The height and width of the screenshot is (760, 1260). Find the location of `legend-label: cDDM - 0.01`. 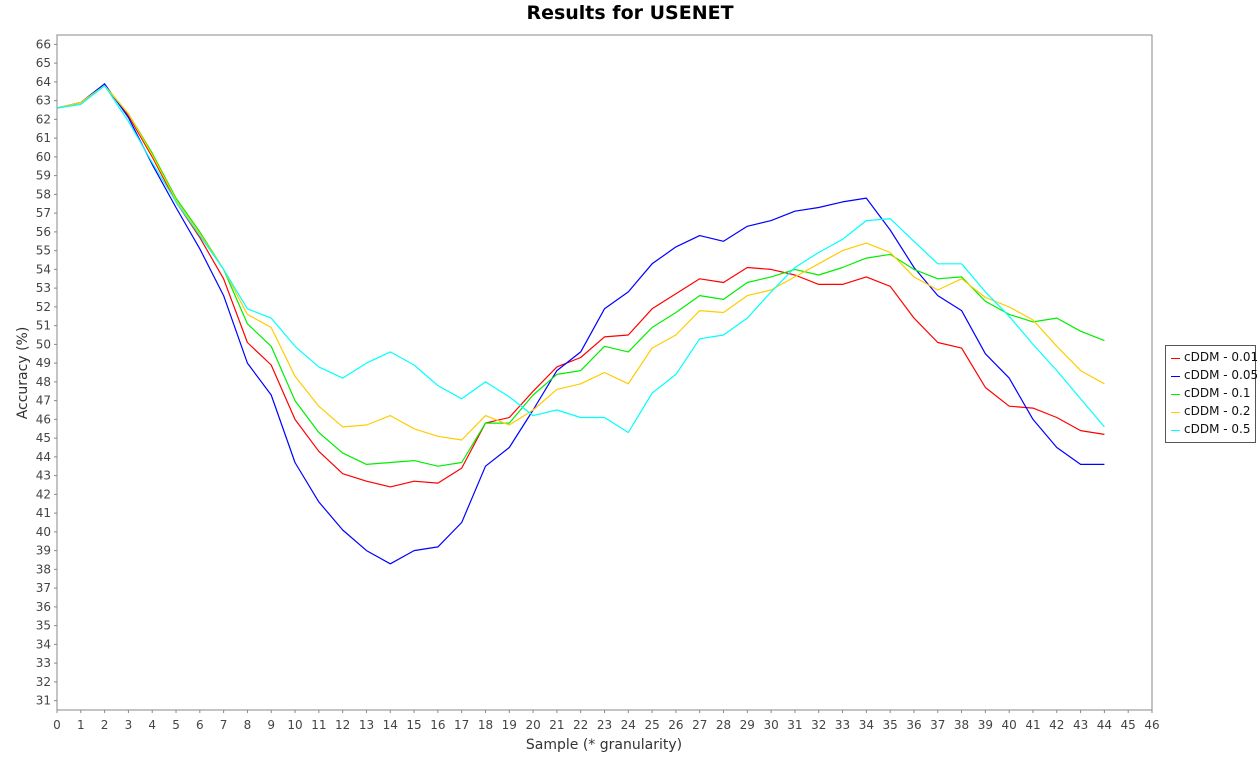

legend-label: cDDM - 0.01 is located at coordinates (1221, 357).